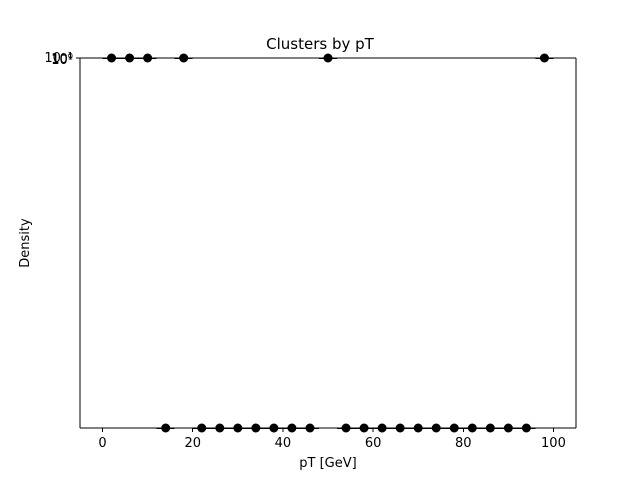 This screenshot has height=480, width=640. I want to click on y-tick-label: 10¹, so click(62, 60).